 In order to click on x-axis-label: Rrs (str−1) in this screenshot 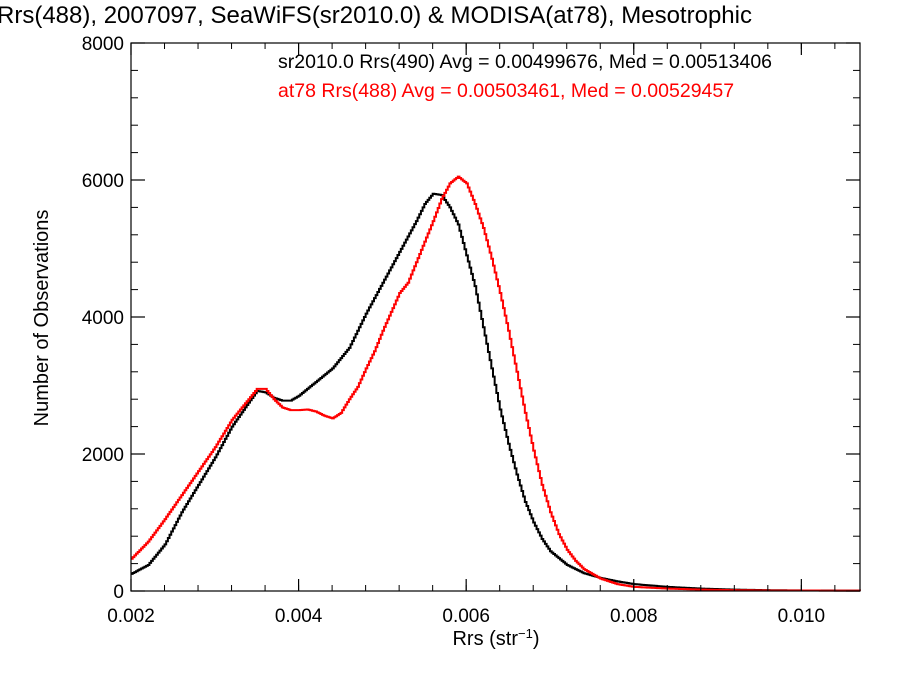, I will do `click(495, 638)`.